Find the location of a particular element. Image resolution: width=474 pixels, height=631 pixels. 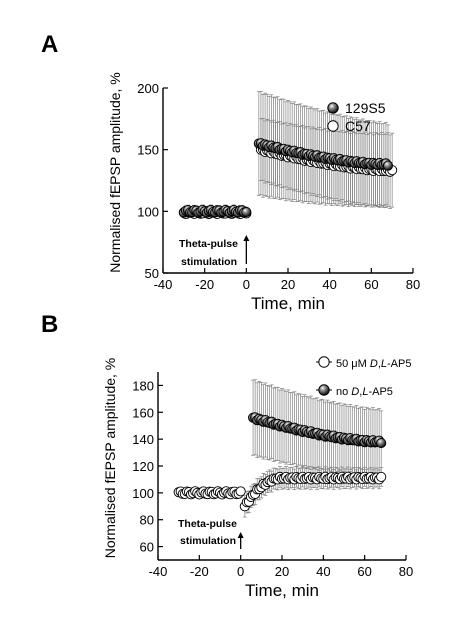

panel-a-label: A is located at coordinates (50, 44).